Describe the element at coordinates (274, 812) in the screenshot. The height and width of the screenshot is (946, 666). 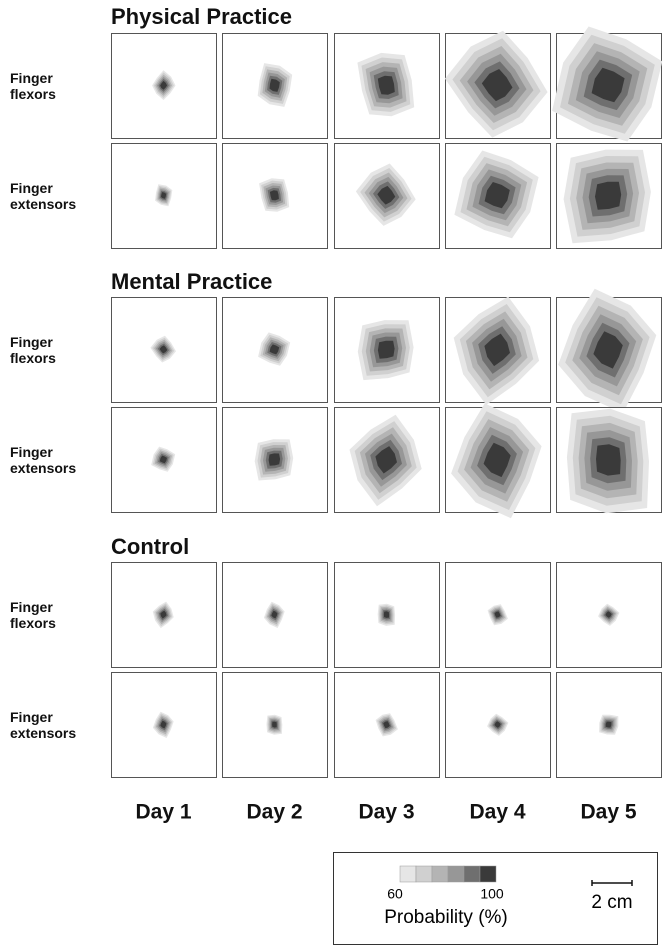
I see `column-label: Day 2` at that location.